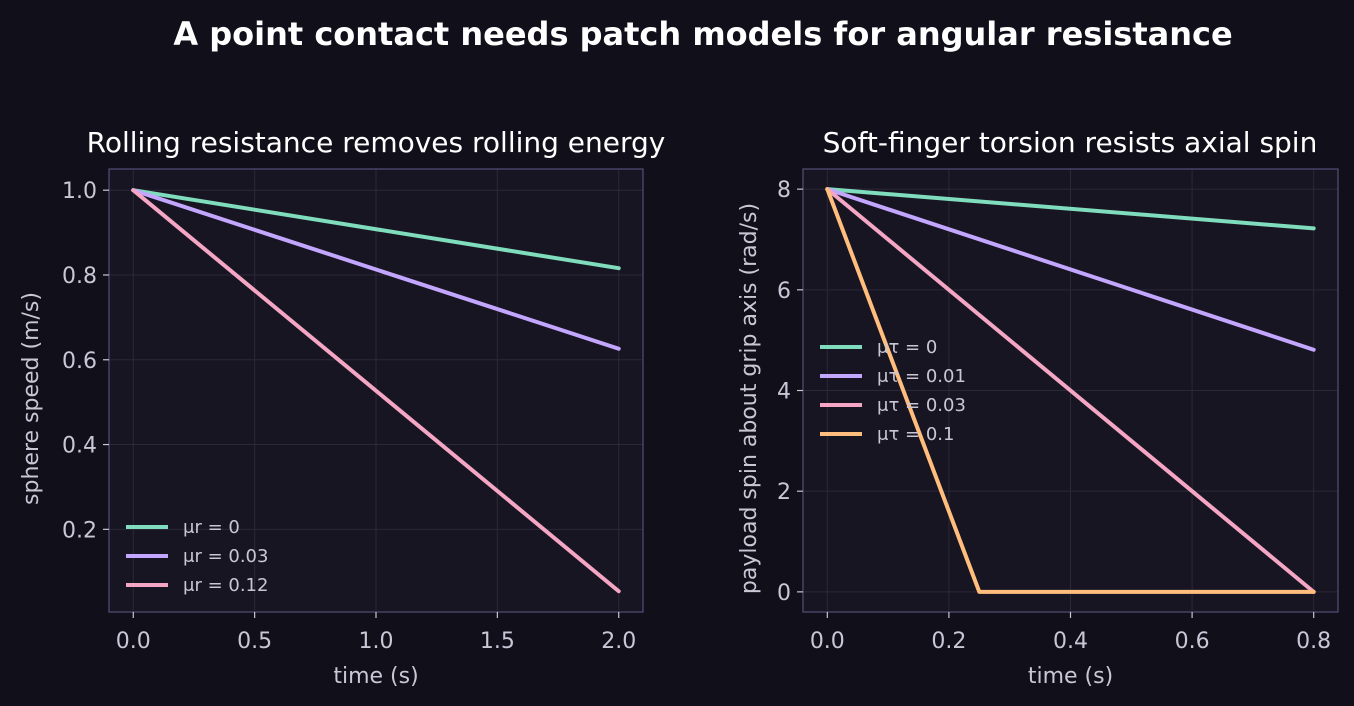 Image resolution: width=1354 pixels, height=706 pixels. Describe the element at coordinates (921, 376) in the screenshot. I see `legend-label-2: μτ = 0.01` at that location.